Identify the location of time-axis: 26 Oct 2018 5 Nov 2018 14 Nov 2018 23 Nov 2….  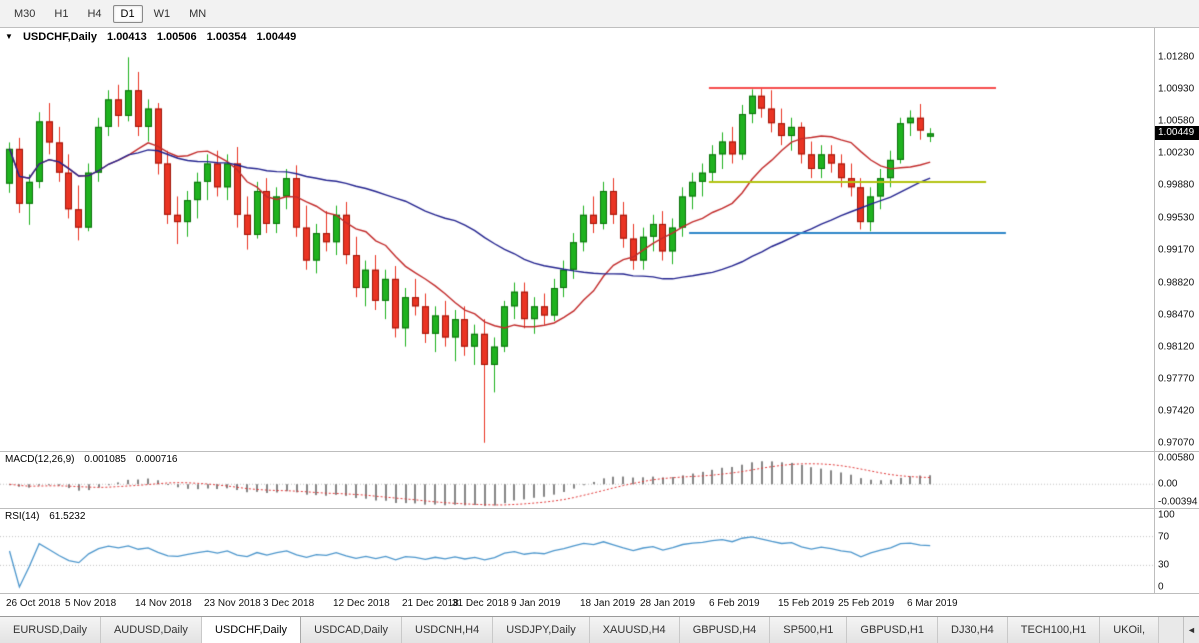
(599, 605).